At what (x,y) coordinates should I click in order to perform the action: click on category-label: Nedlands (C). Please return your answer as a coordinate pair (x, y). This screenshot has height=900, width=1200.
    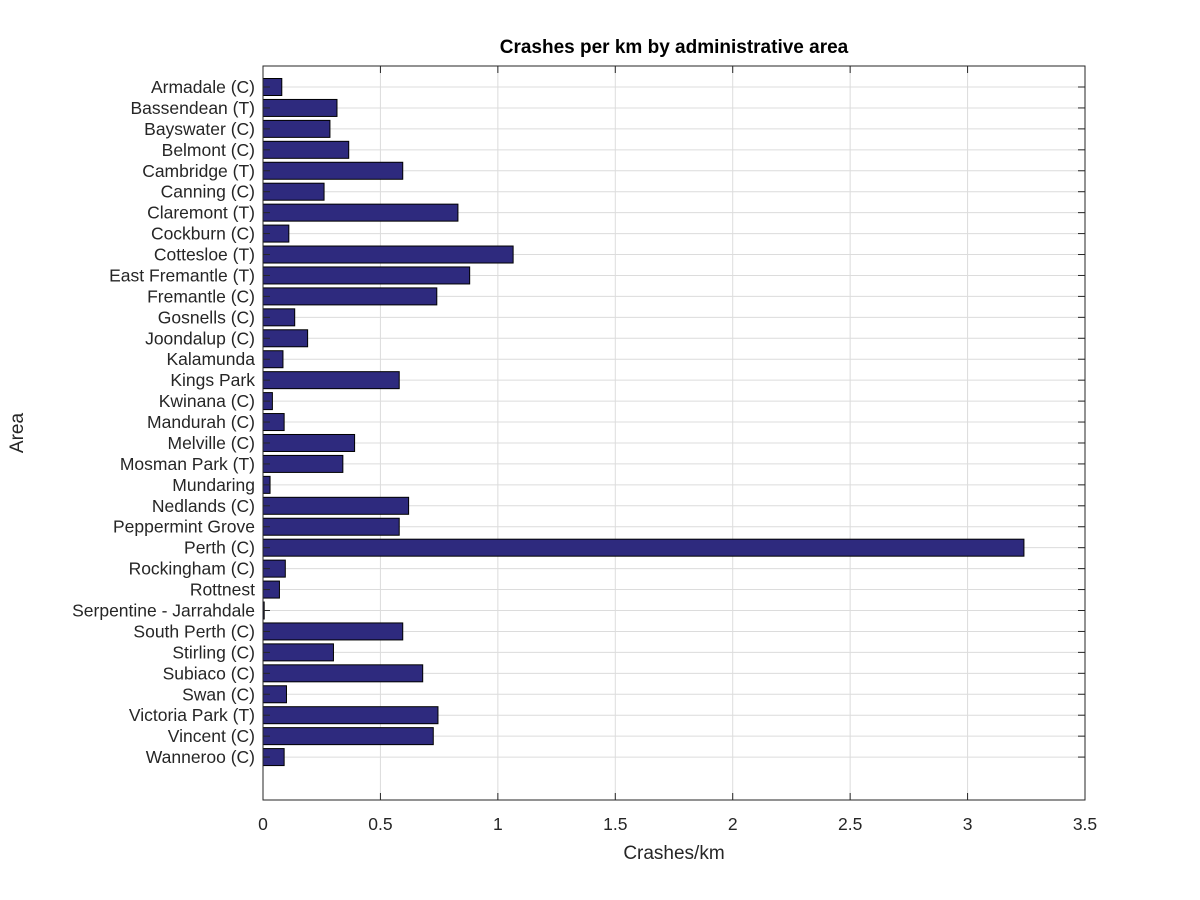
    Looking at the image, I should click on (203, 506).